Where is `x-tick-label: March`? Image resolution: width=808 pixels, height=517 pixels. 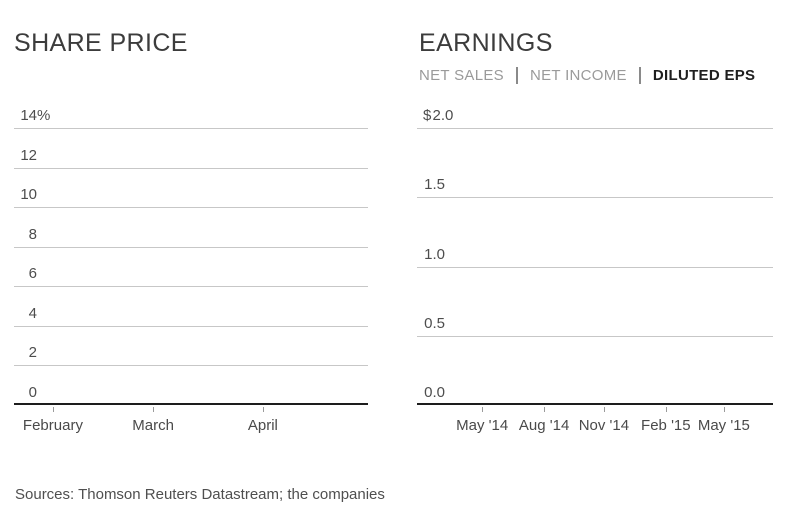 x-tick-label: March is located at coordinates (153, 425).